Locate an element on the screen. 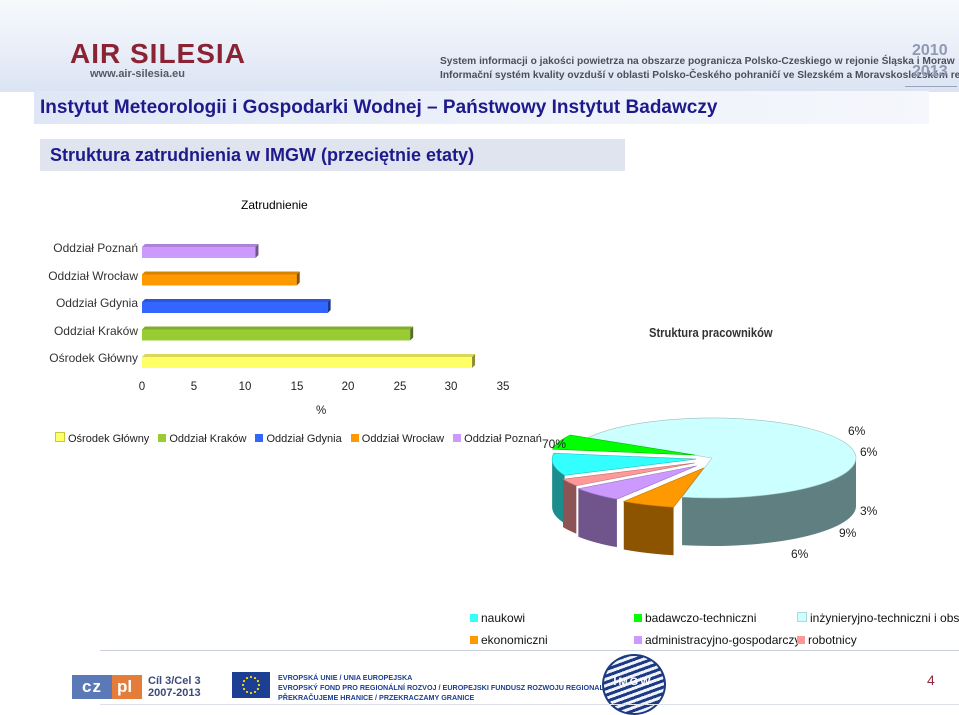  x-tick-label: 10 is located at coordinates (245, 387).